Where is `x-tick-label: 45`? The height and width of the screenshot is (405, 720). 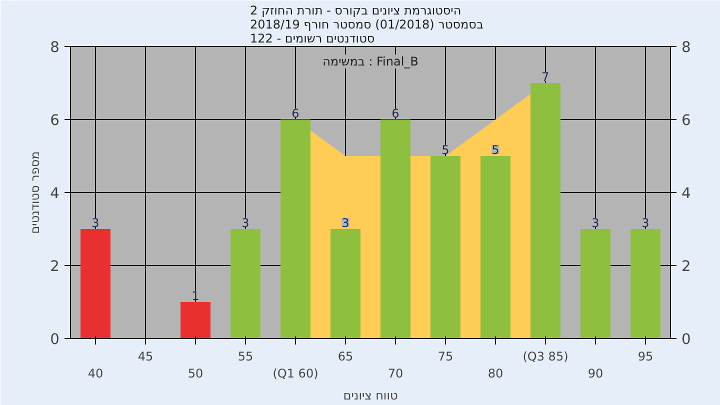 x-tick-label: 45 is located at coordinates (146, 357).